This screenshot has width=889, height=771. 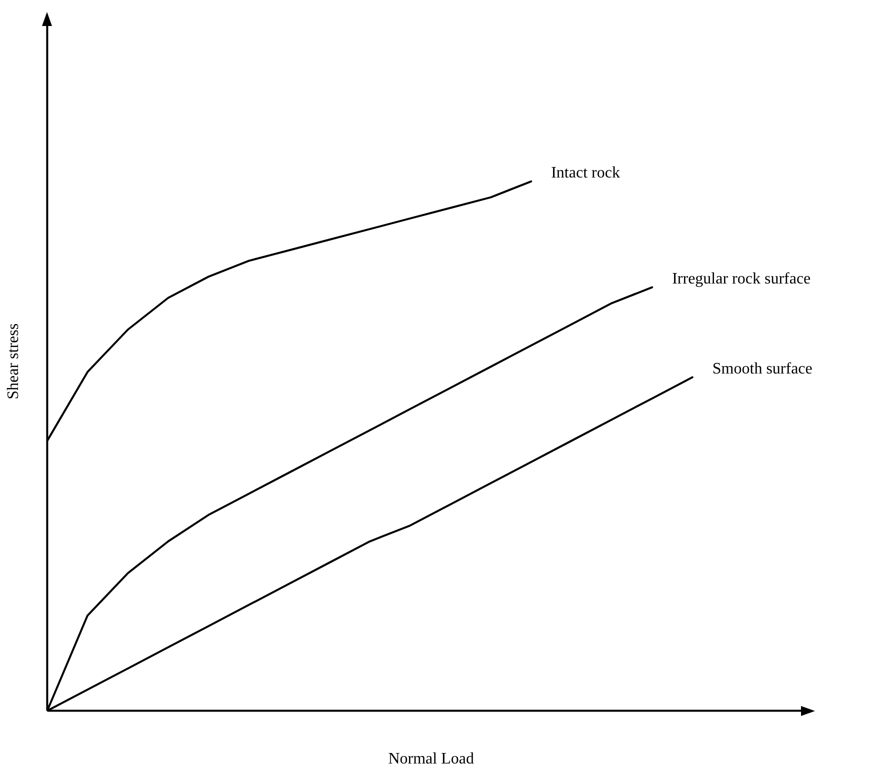 I want to click on series-label: Smooth surface, so click(x=762, y=369).